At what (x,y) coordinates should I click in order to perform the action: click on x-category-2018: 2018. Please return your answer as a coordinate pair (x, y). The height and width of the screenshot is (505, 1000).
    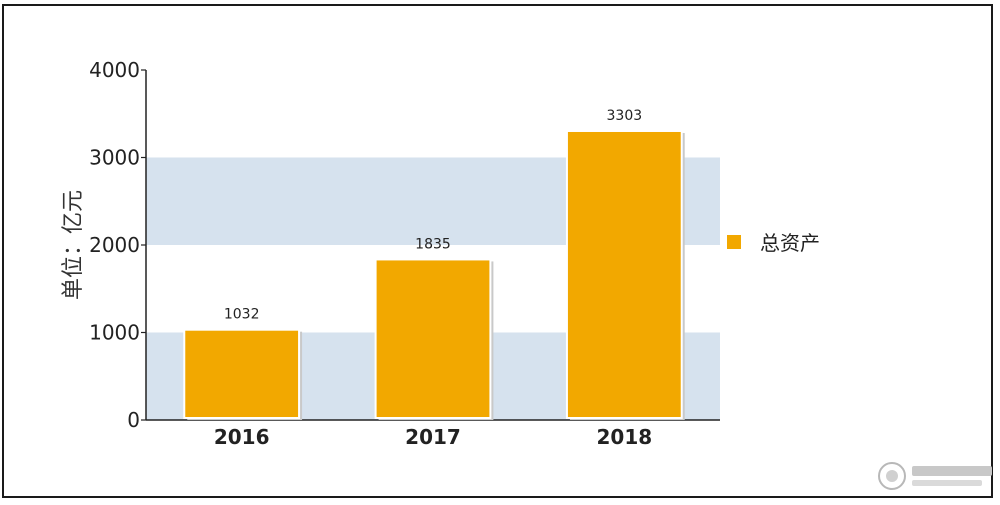
    Looking at the image, I should click on (624, 437).